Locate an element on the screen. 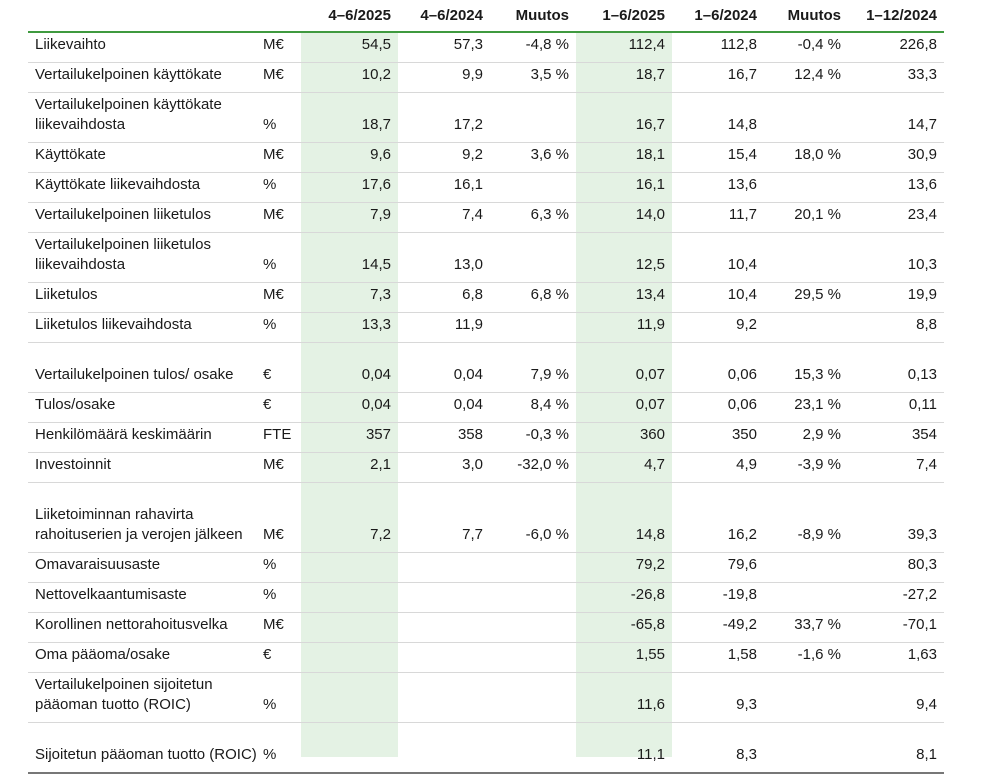 The height and width of the screenshot is (774, 993). cell-fy-2024: 14,7 is located at coordinates (922, 124).